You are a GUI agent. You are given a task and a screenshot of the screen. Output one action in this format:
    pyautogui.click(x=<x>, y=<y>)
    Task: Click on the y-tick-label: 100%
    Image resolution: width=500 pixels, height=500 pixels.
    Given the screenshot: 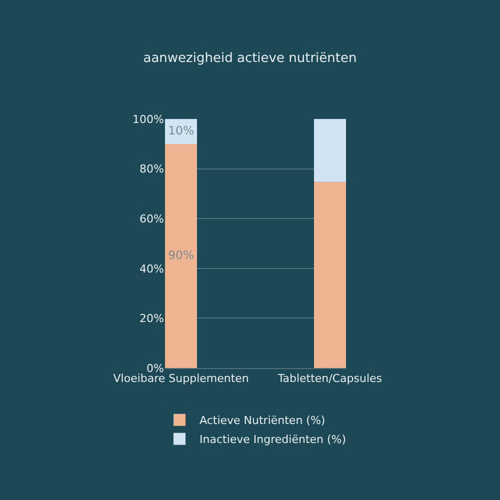 What is the action you would take?
    pyautogui.click(x=148, y=119)
    